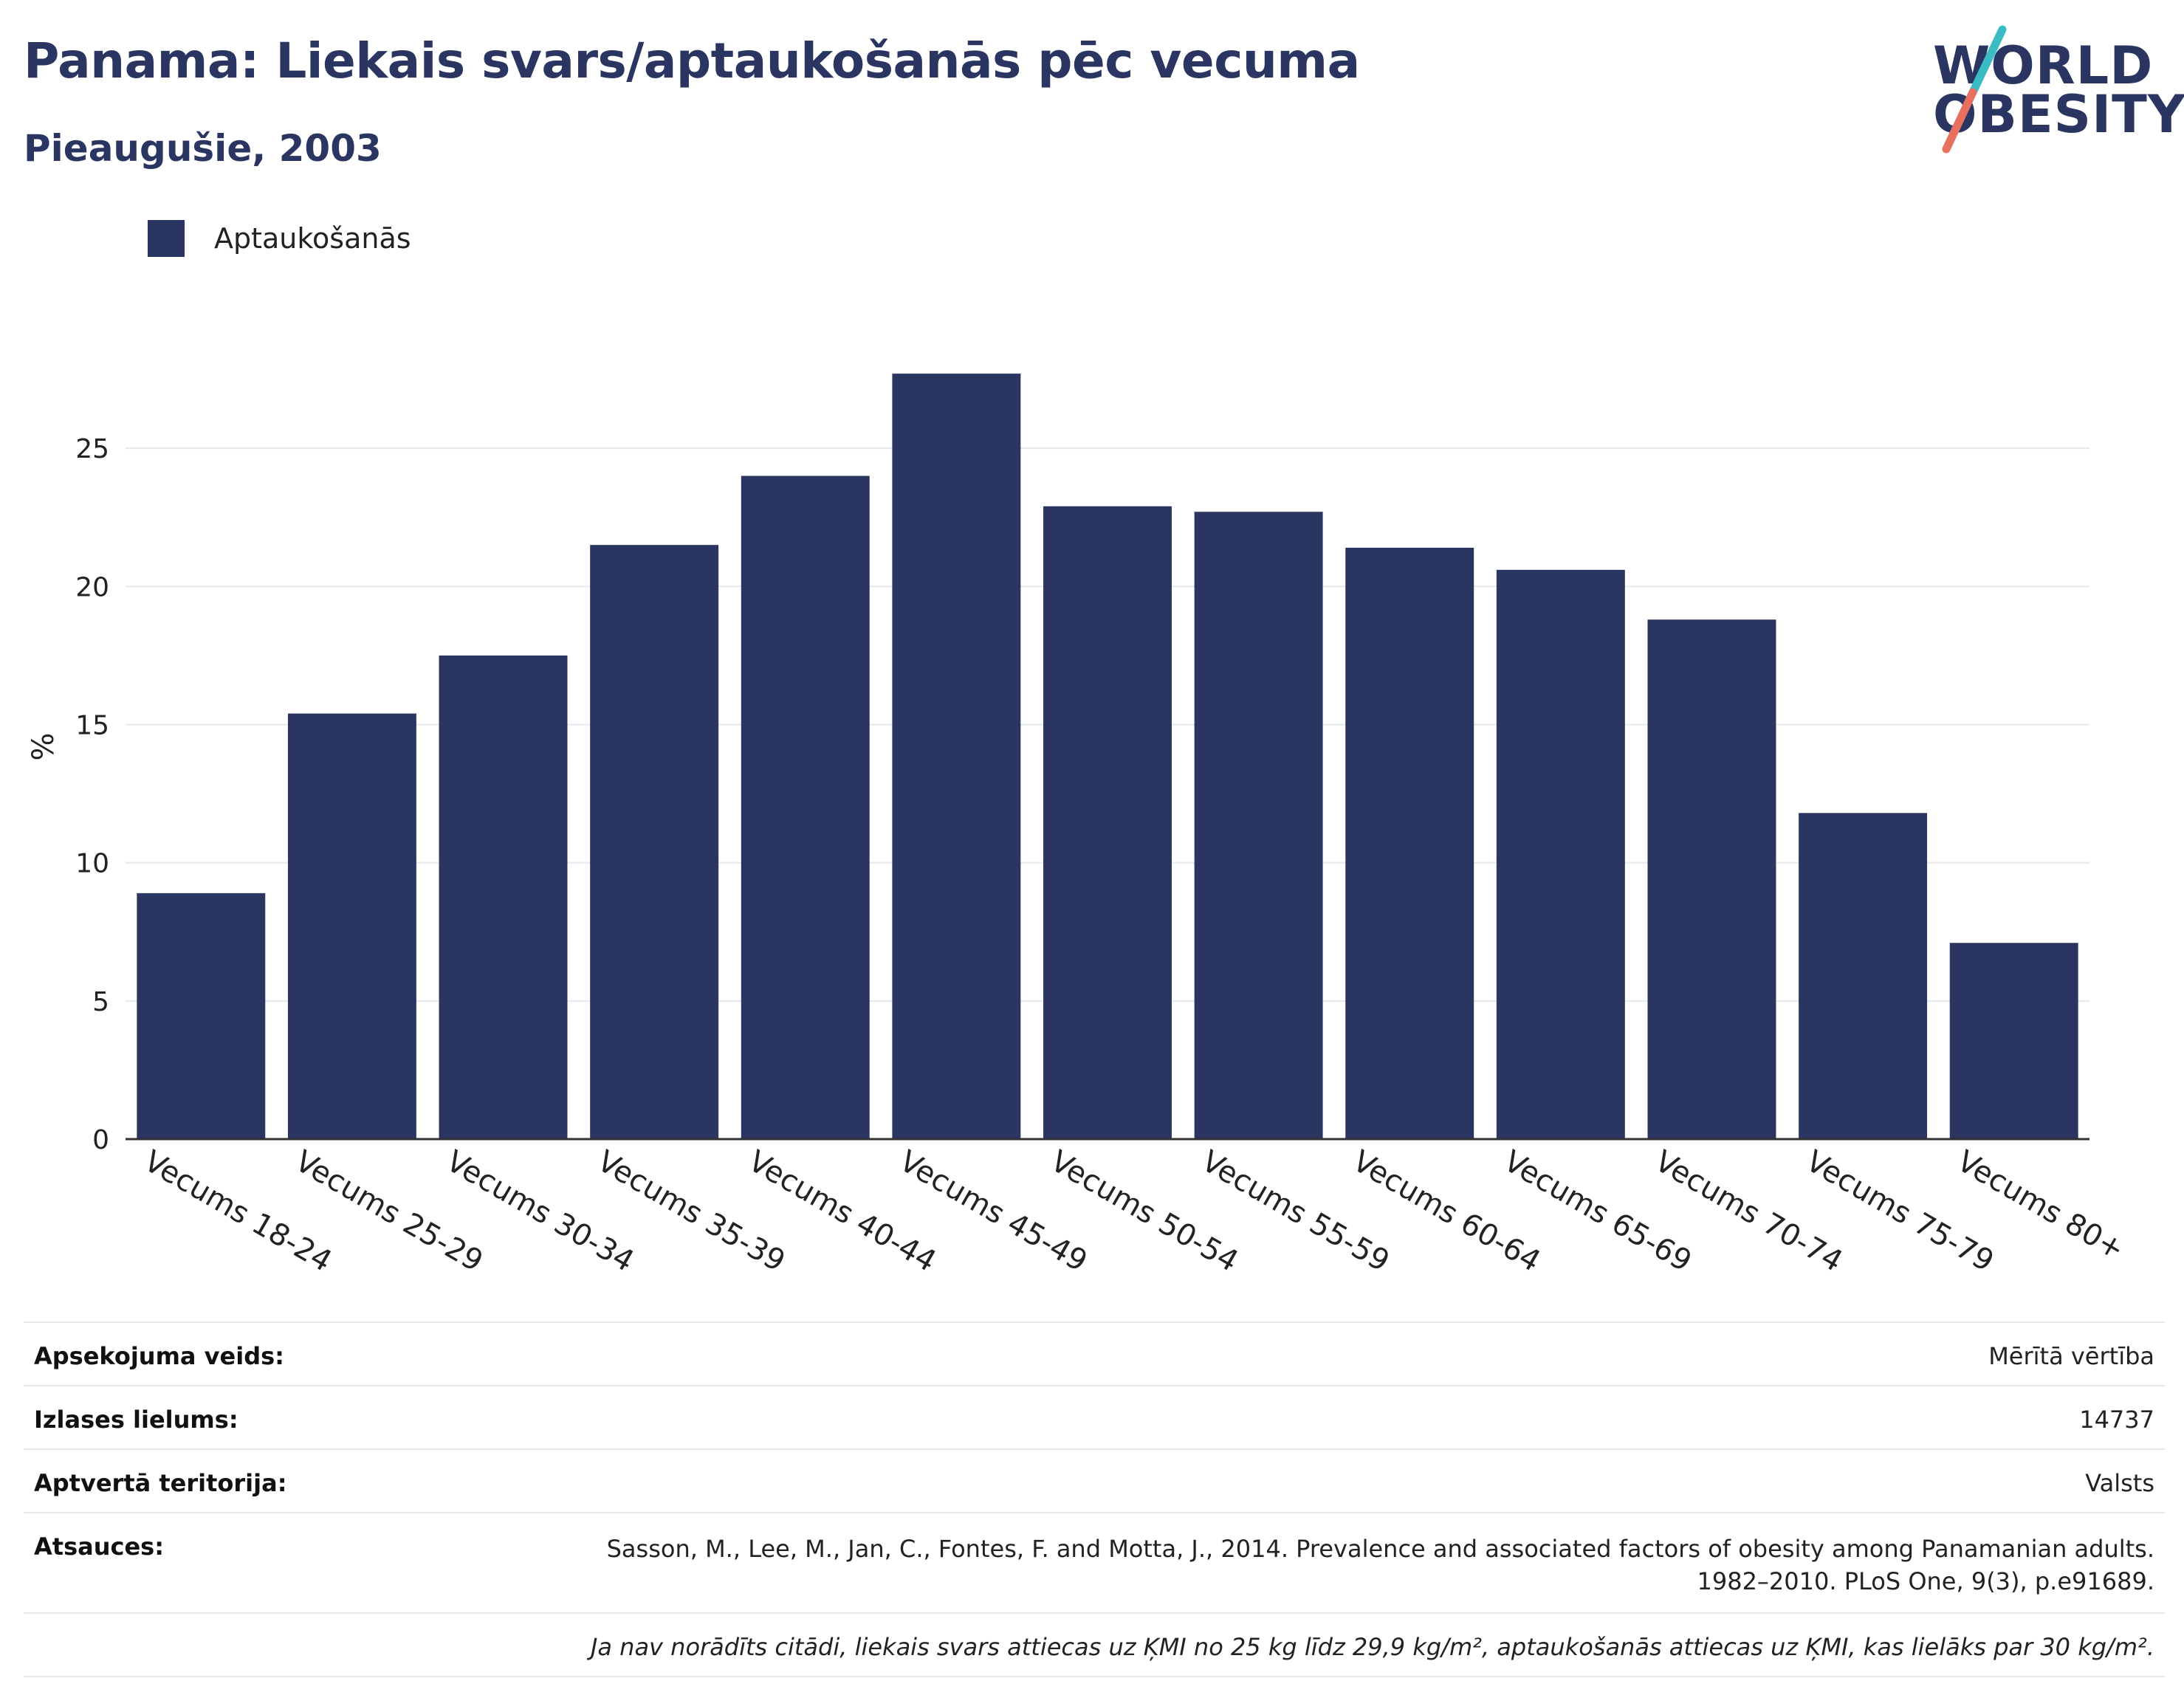 Image resolution: width=2184 pixels, height=1695 pixels. I want to click on coverage-value: Valsts, so click(2120, 1483).